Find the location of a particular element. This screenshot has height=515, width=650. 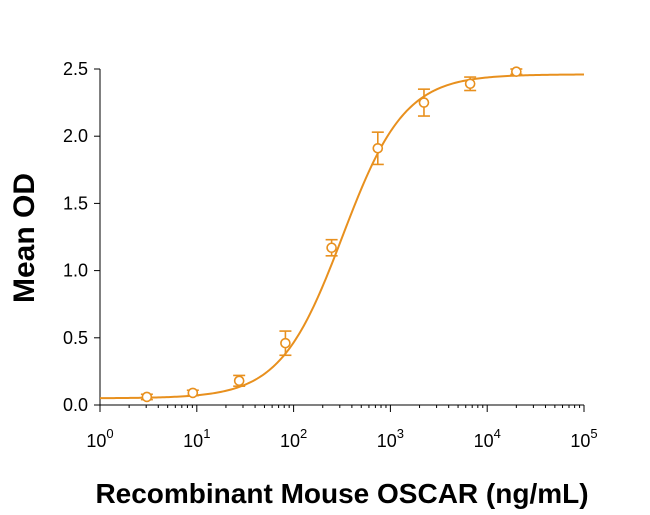

y-tick-label: 2.5 is located at coordinates (75, 69).